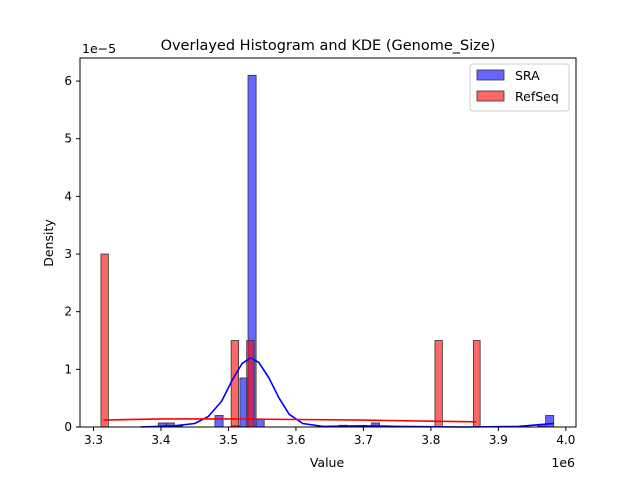 The image size is (640, 484). Describe the element at coordinates (563, 462) in the screenshot. I see `x-offset-label: 1e6` at that location.